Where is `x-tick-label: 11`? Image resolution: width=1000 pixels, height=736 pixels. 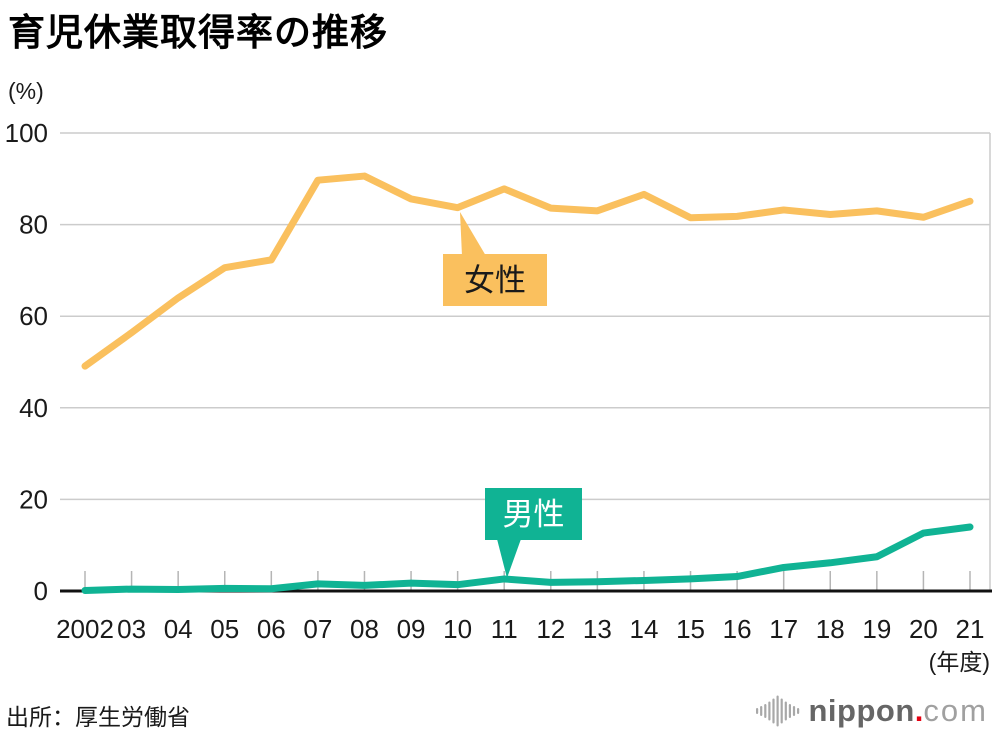 x-tick-label: 11 is located at coordinates (504, 629).